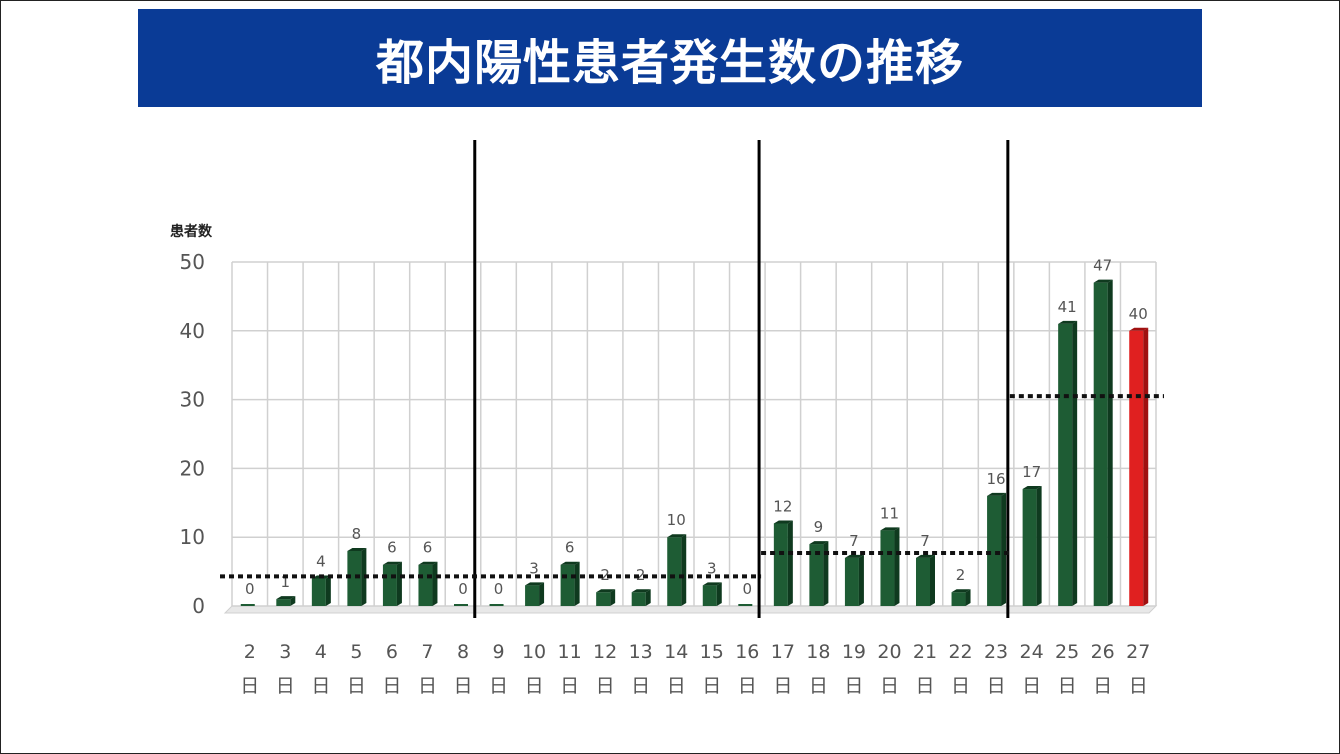  Describe the element at coordinates (285, 652) in the screenshot. I see `x-tick-number: 3` at that location.